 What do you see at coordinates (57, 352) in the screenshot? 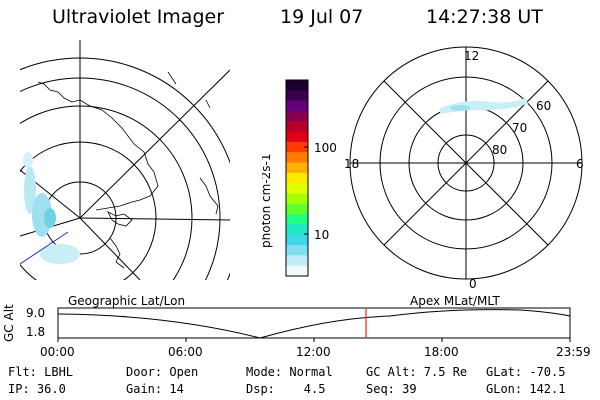
I see `x-tick-0000: 00:00` at bounding box center [57, 352].